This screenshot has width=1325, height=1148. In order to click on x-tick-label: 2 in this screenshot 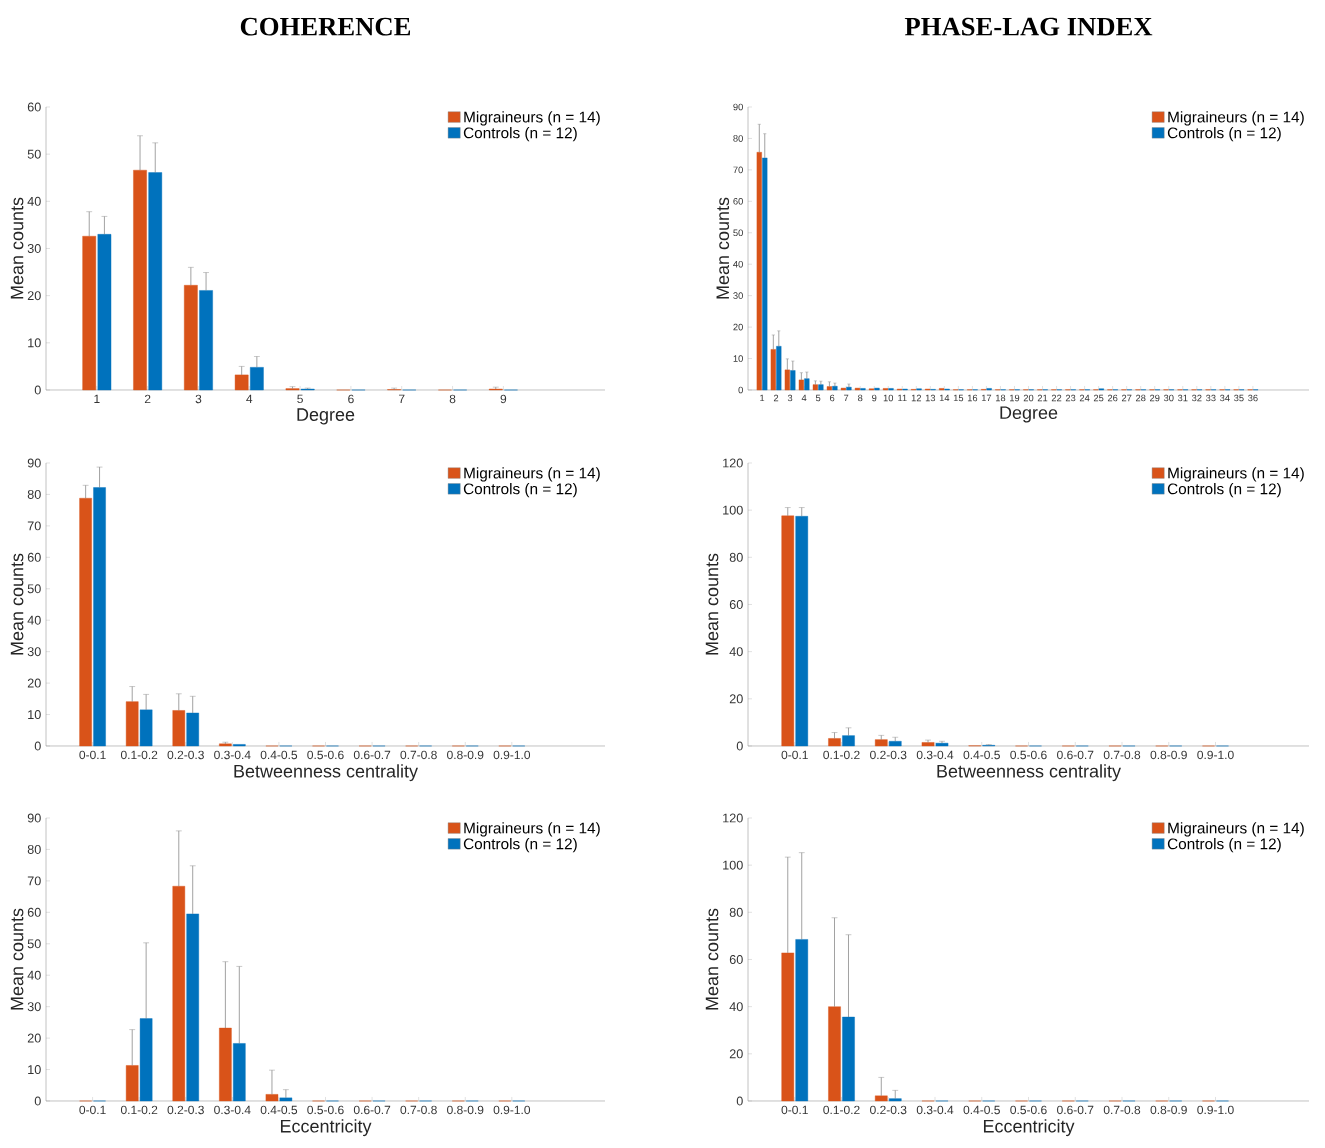, I will do `click(147, 399)`.